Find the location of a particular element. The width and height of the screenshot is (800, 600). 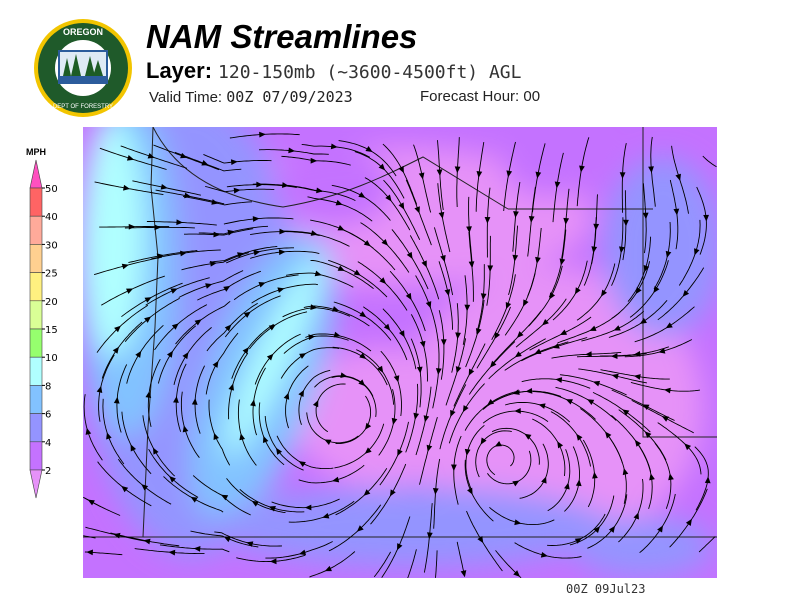

wind-speed-legend: MPH 50 40 30 25 20 15 10 8 6 4 2 is located at coordinates (42, 323).